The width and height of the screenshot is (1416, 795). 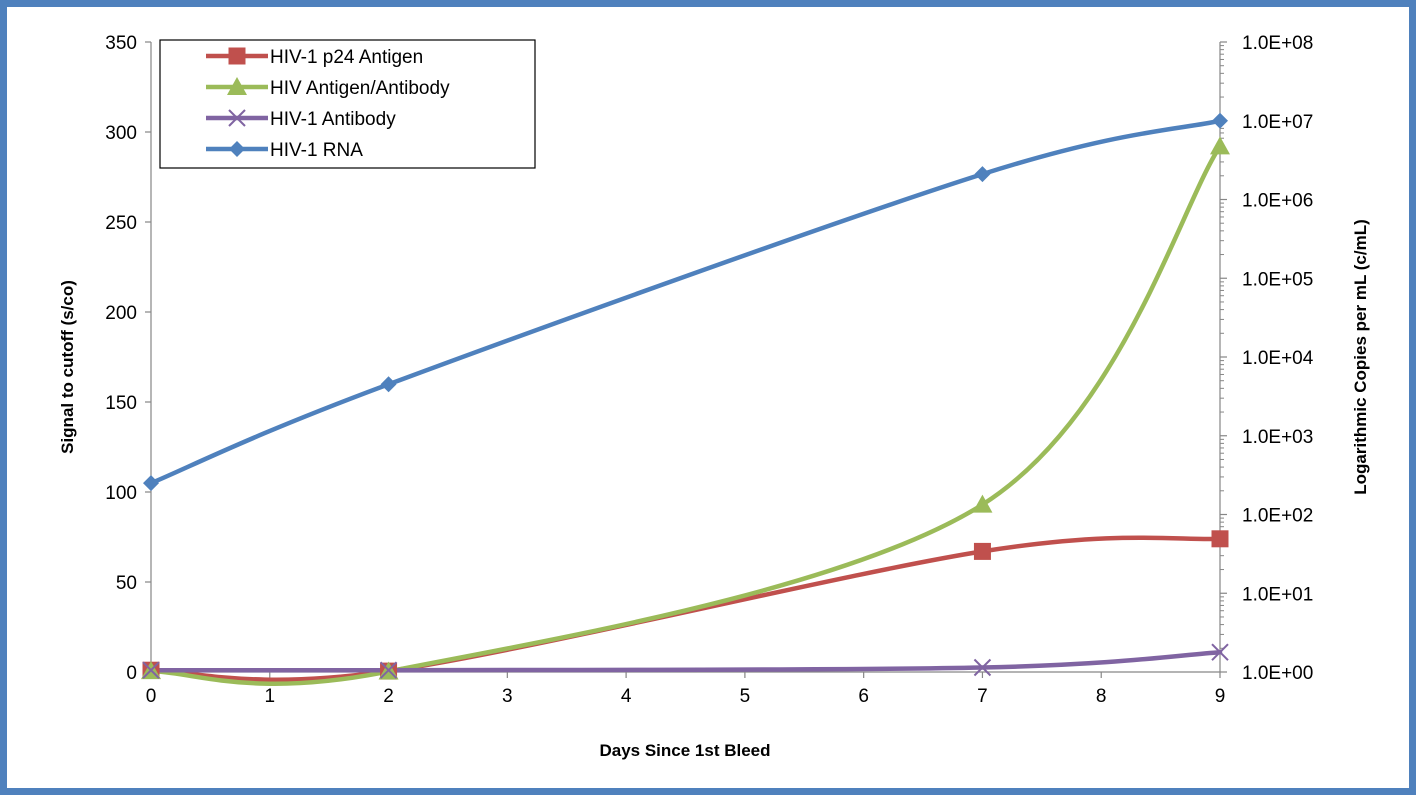 I want to click on y2-axis-title: Logarithmic Copies per mL (c/mL), so click(x=1360, y=357).